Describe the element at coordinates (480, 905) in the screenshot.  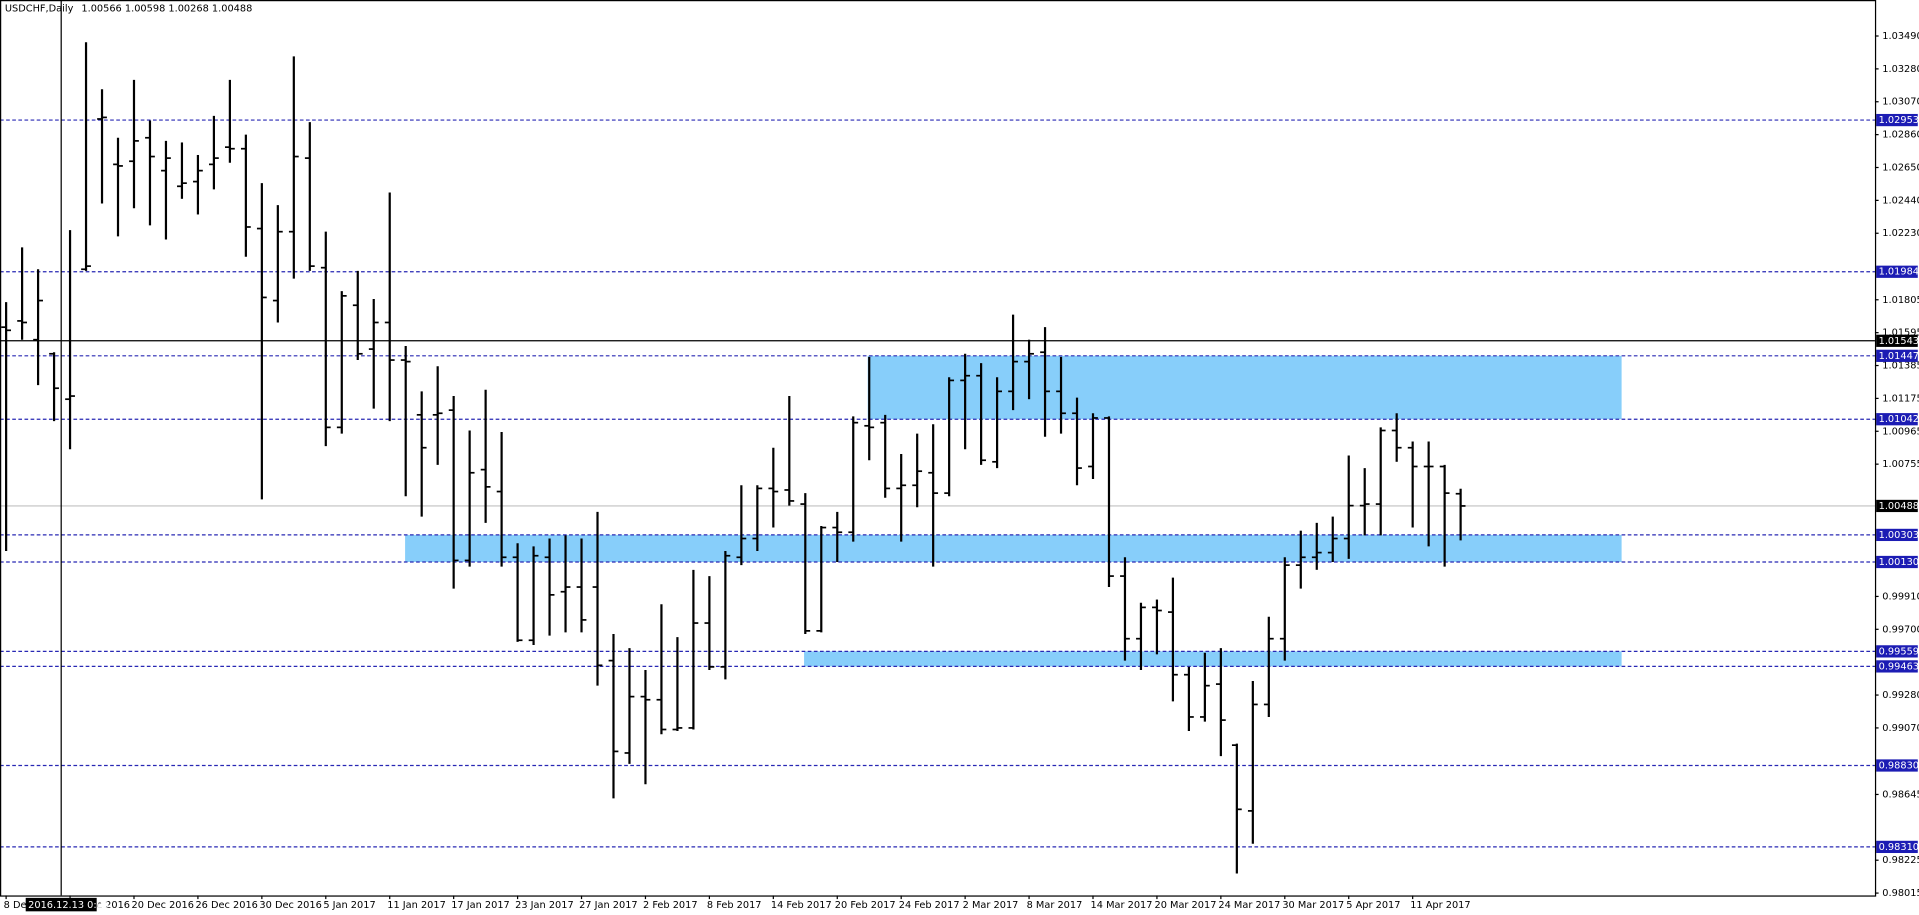
I see `x-tick-label: 17 Jan 2017` at that location.